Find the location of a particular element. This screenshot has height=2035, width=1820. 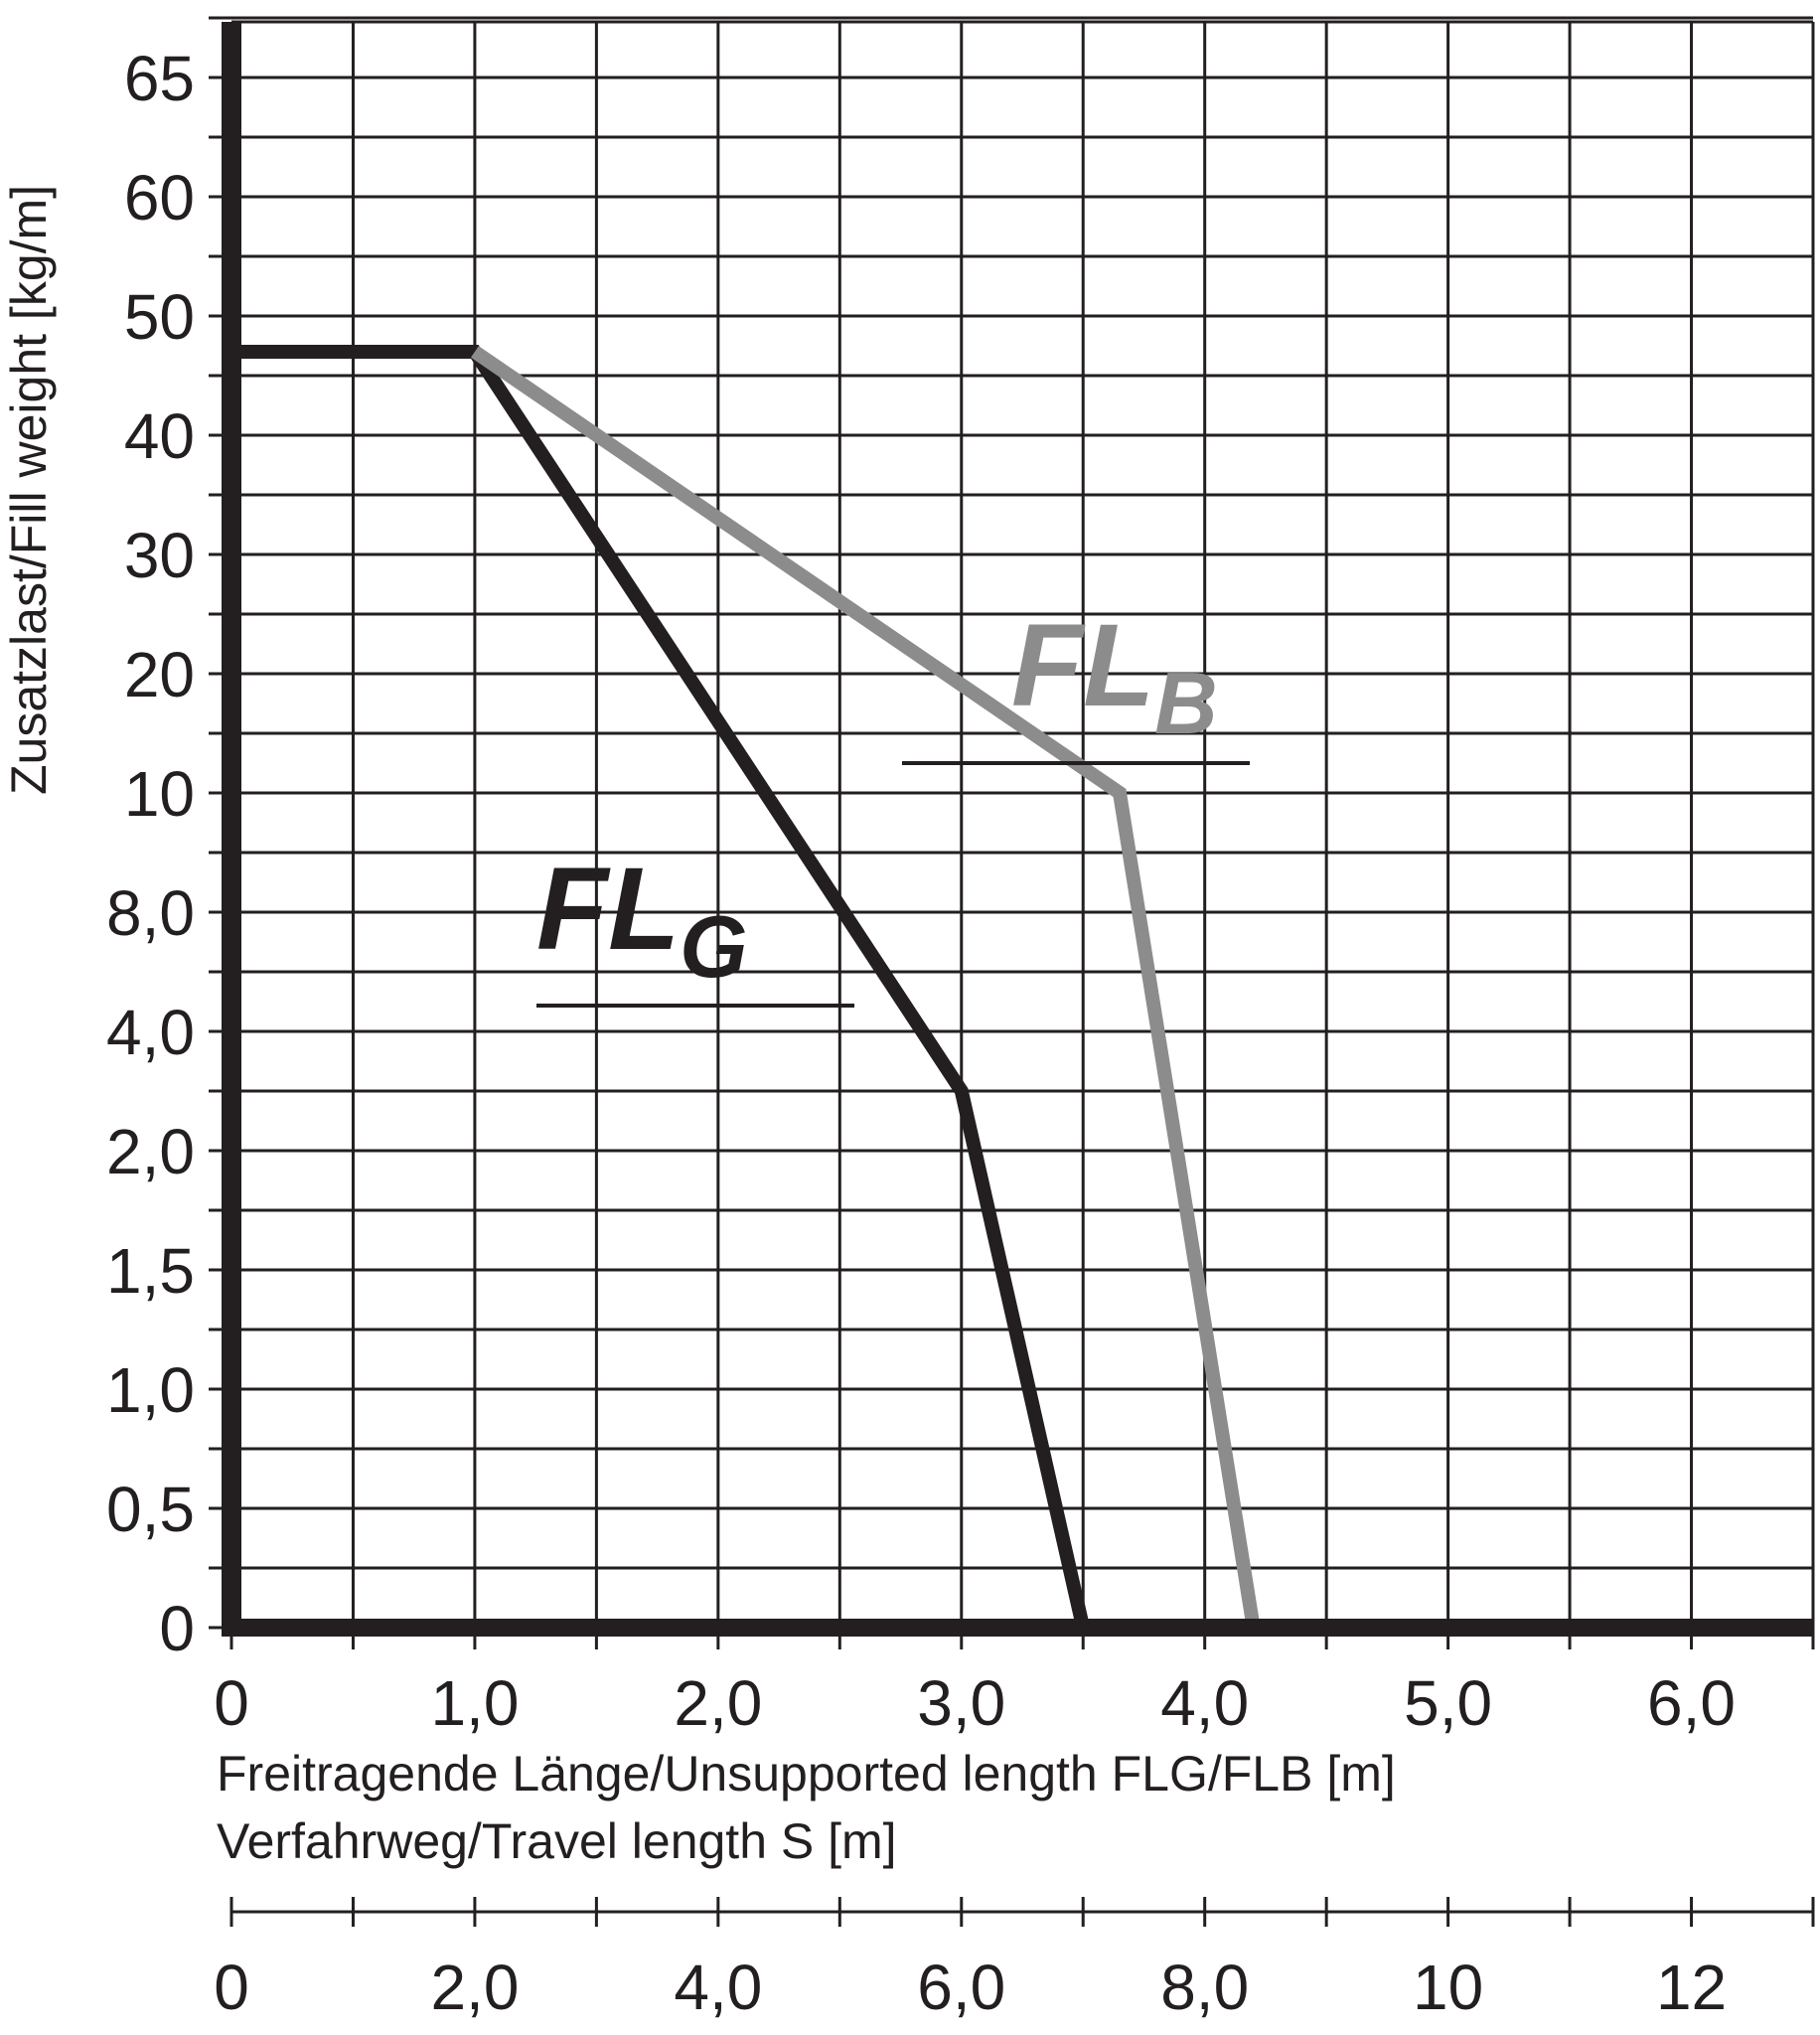

y-tick-label: 0,5 is located at coordinates (150, 1509).